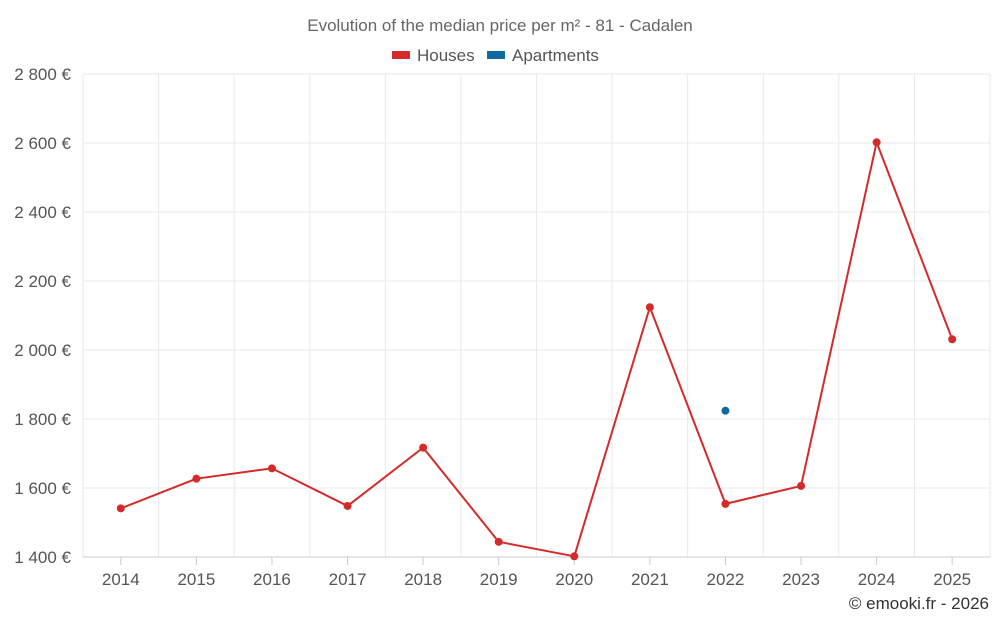 The image size is (1000, 625). Describe the element at coordinates (499, 579) in the screenshot. I see `x-tick-label: 2019` at that location.